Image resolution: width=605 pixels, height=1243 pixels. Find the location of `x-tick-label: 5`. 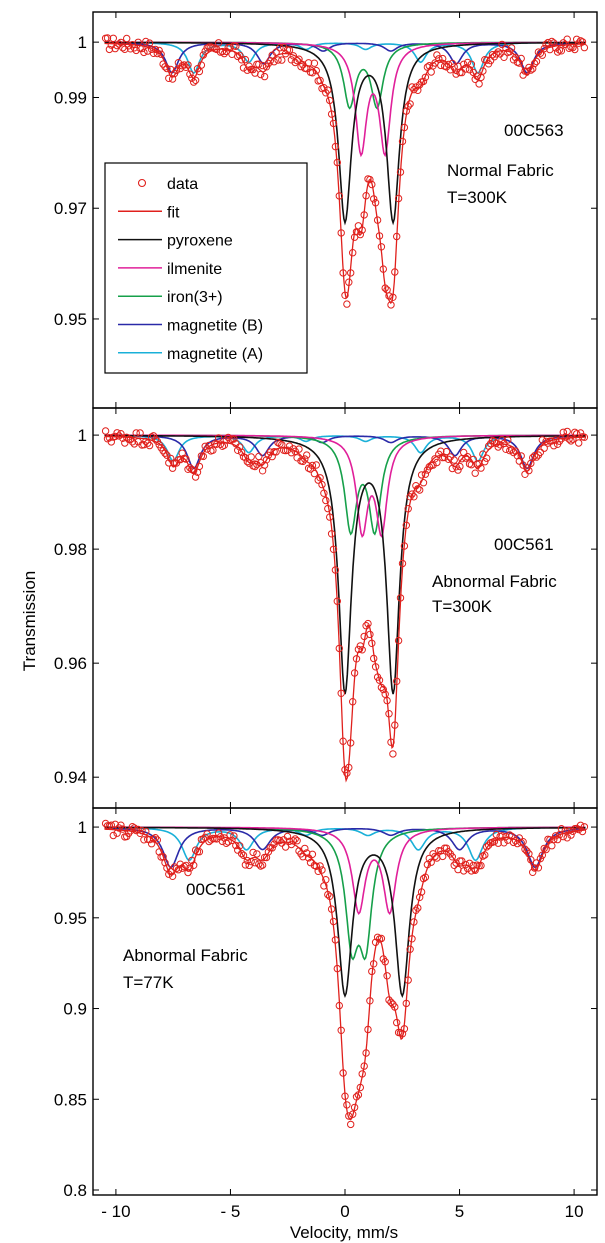

x-tick-label: 5 is located at coordinates (459, 1211).